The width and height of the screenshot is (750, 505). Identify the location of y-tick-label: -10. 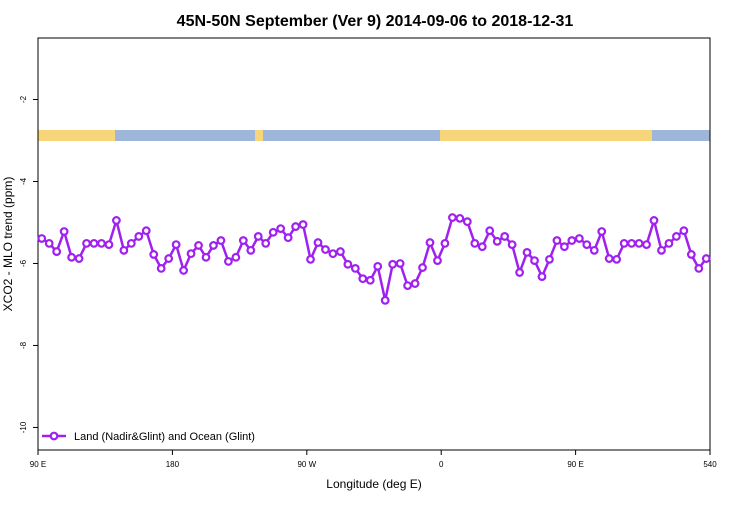
(23, 427).